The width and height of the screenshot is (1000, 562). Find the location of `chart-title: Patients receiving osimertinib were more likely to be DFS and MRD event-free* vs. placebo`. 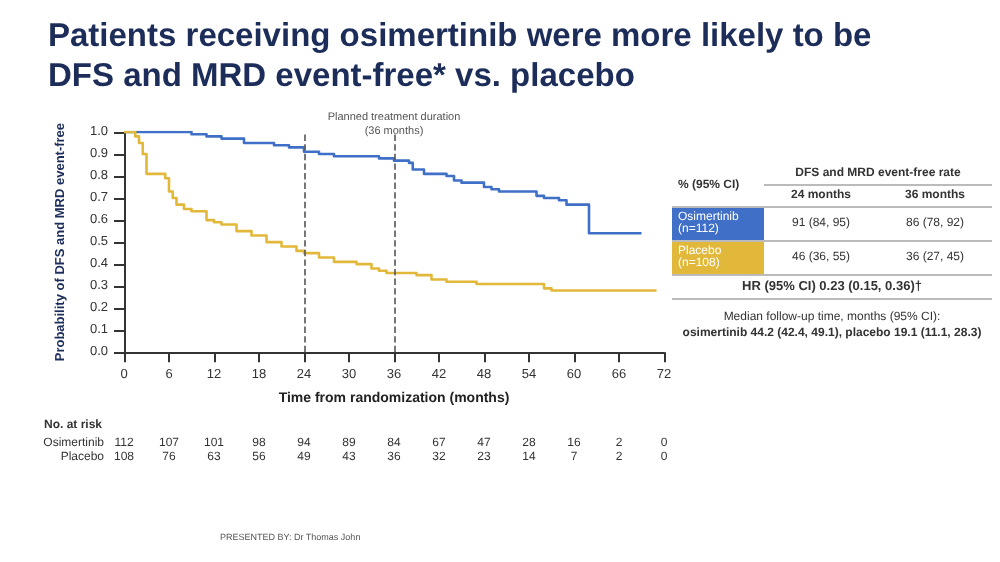

chart-title: Patients receiving osimertinib were more likely to be DFS and MRD event-free* vs. placebo is located at coordinates (461, 56).